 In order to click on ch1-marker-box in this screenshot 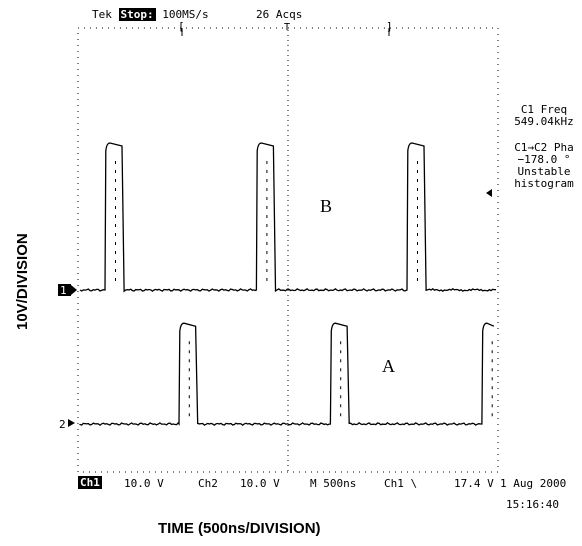, I will do `click(64, 290)`.